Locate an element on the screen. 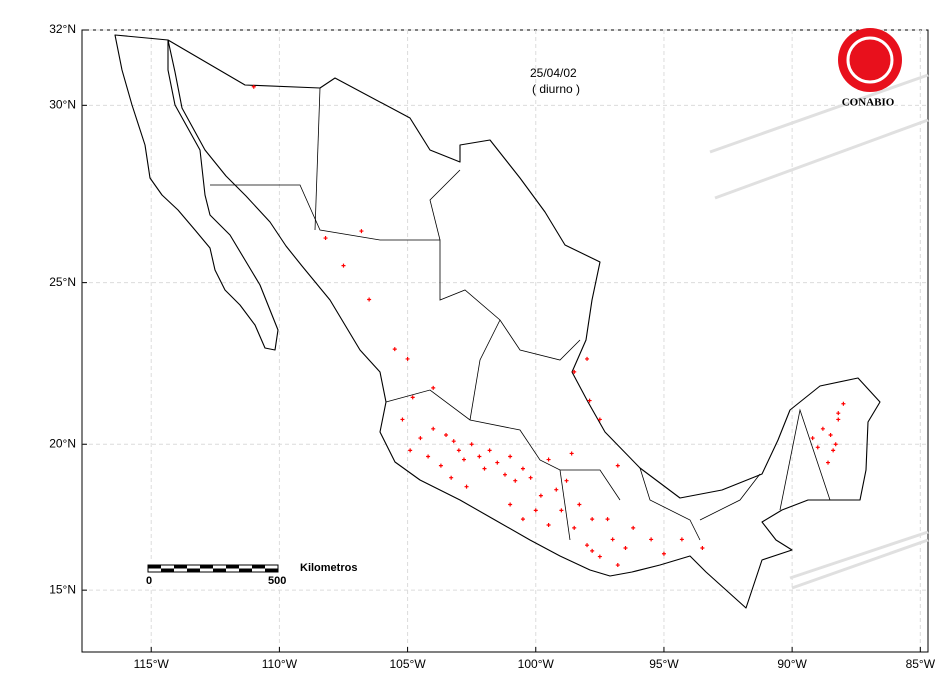 Image resolution: width=950 pixels, height=700 pixels. date: 25/04/02 is located at coordinates (553, 73).